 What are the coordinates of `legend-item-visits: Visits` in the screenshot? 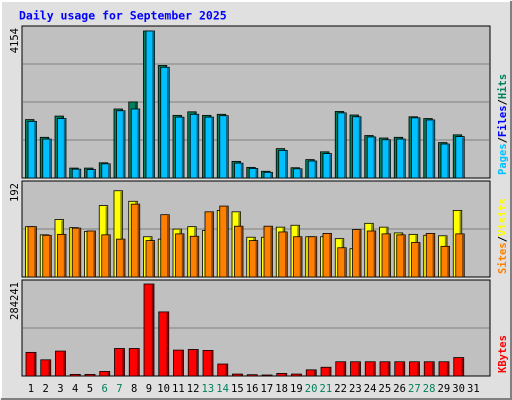 It's located at (503, 217).